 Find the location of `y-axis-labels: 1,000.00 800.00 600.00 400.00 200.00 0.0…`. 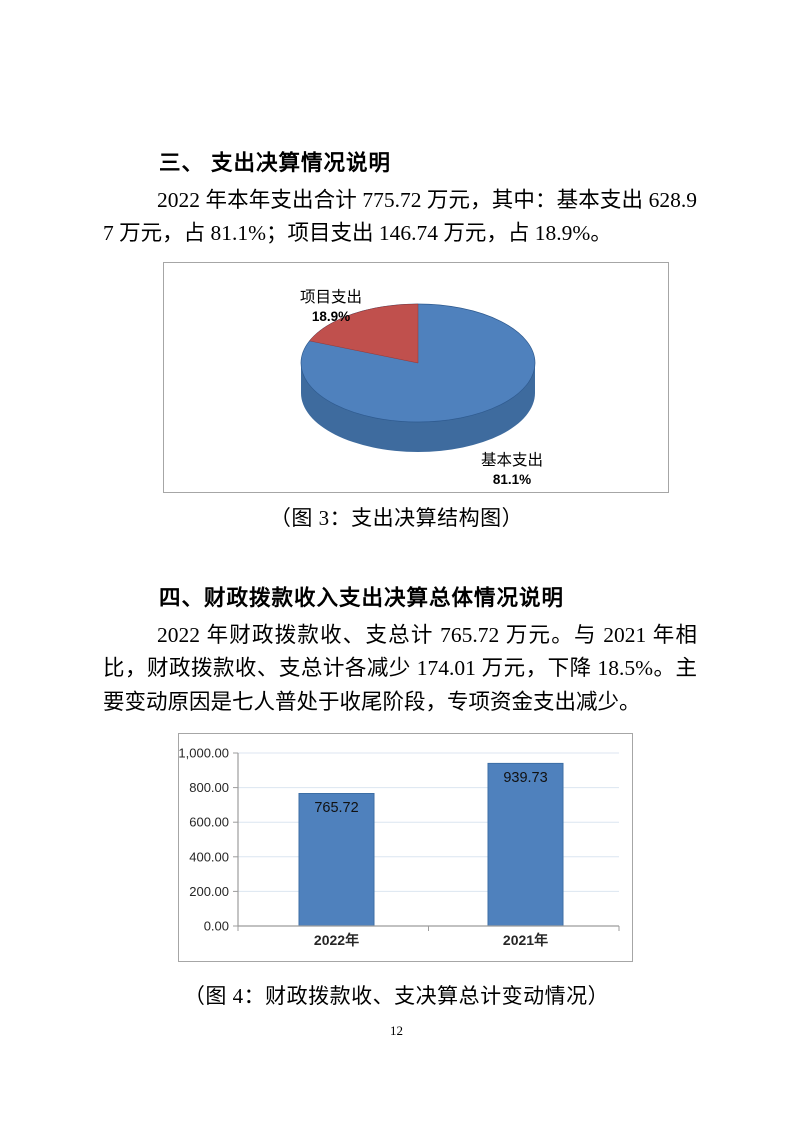

y-axis-labels: 1,000.00 800.00 600.00 400.00 200.00 0.0… is located at coordinates (204, 840).